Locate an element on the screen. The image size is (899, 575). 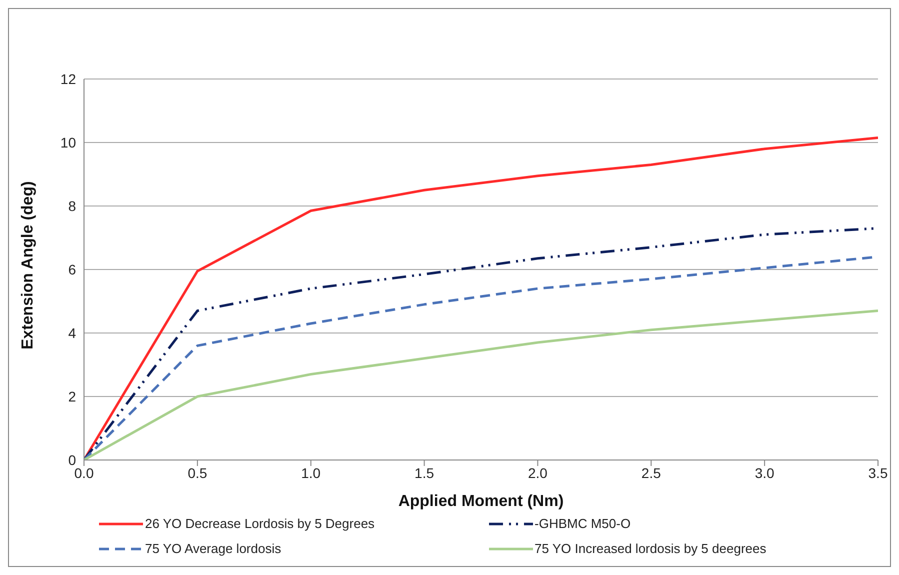
y-axis-title: Extension Angle (deg) is located at coordinates (28, 265).